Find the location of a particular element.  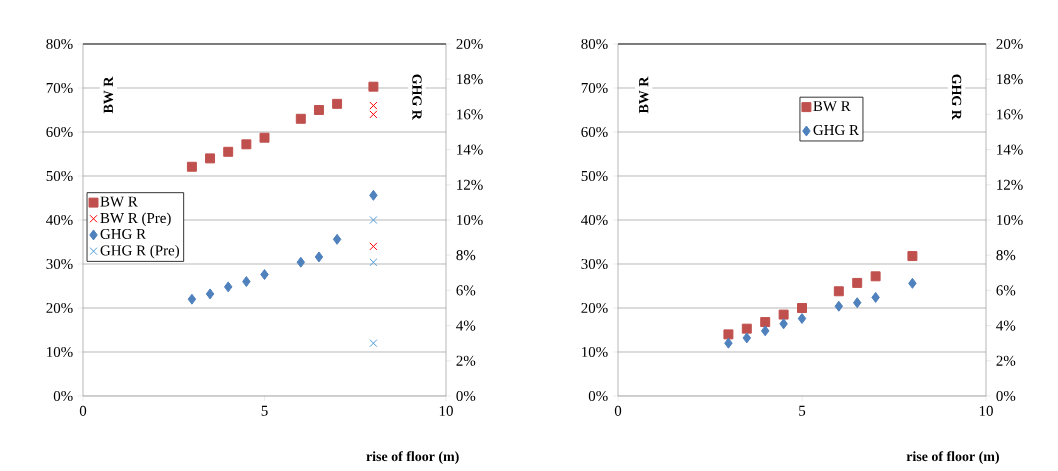

legend-label: BW R (Pre) is located at coordinates (135, 219).